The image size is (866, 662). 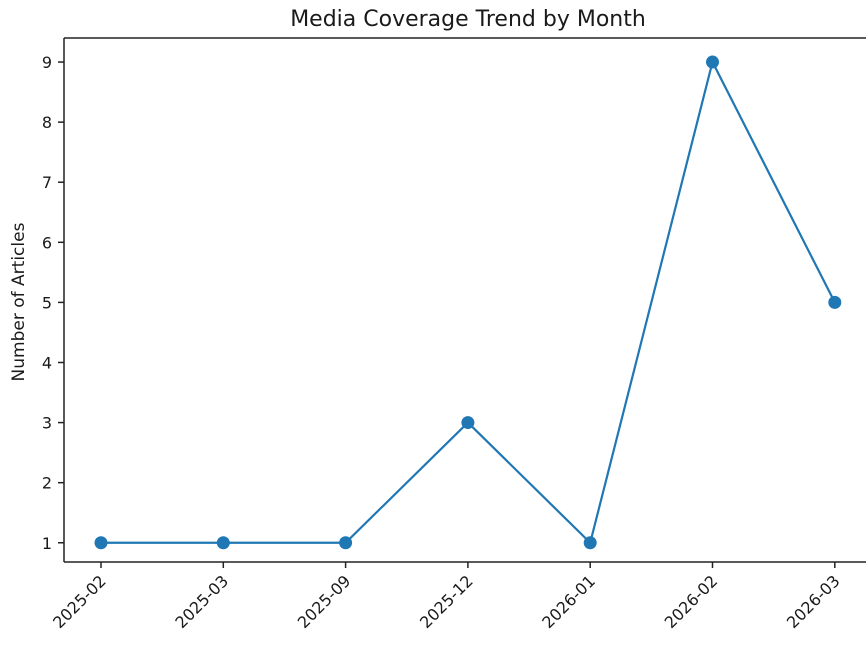 I want to click on x-tick-label: 2026-01, so click(x=568, y=601).